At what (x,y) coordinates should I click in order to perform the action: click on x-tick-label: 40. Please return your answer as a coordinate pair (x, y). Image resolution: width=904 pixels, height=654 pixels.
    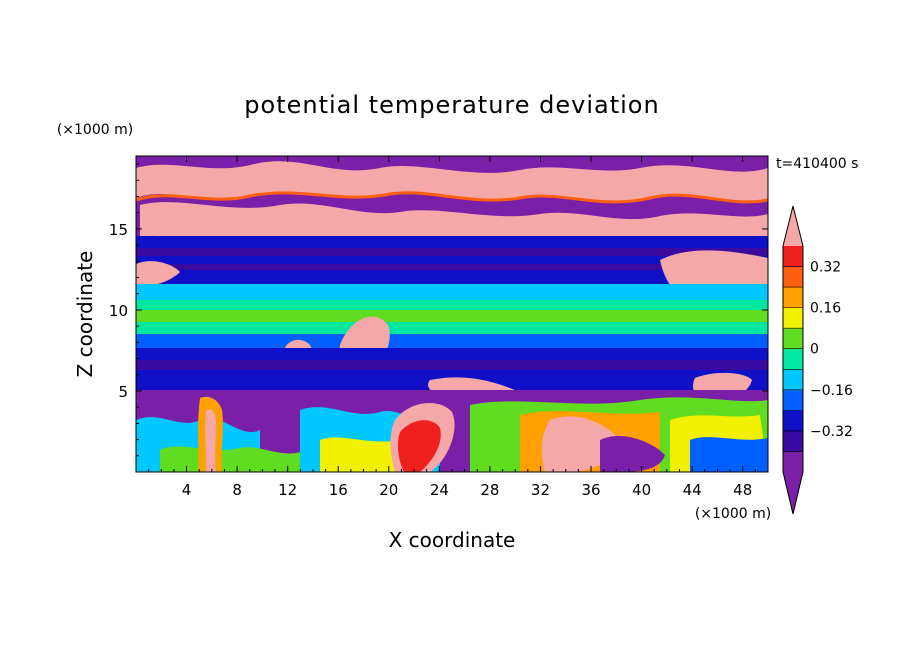
    Looking at the image, I should click on (641, 490).